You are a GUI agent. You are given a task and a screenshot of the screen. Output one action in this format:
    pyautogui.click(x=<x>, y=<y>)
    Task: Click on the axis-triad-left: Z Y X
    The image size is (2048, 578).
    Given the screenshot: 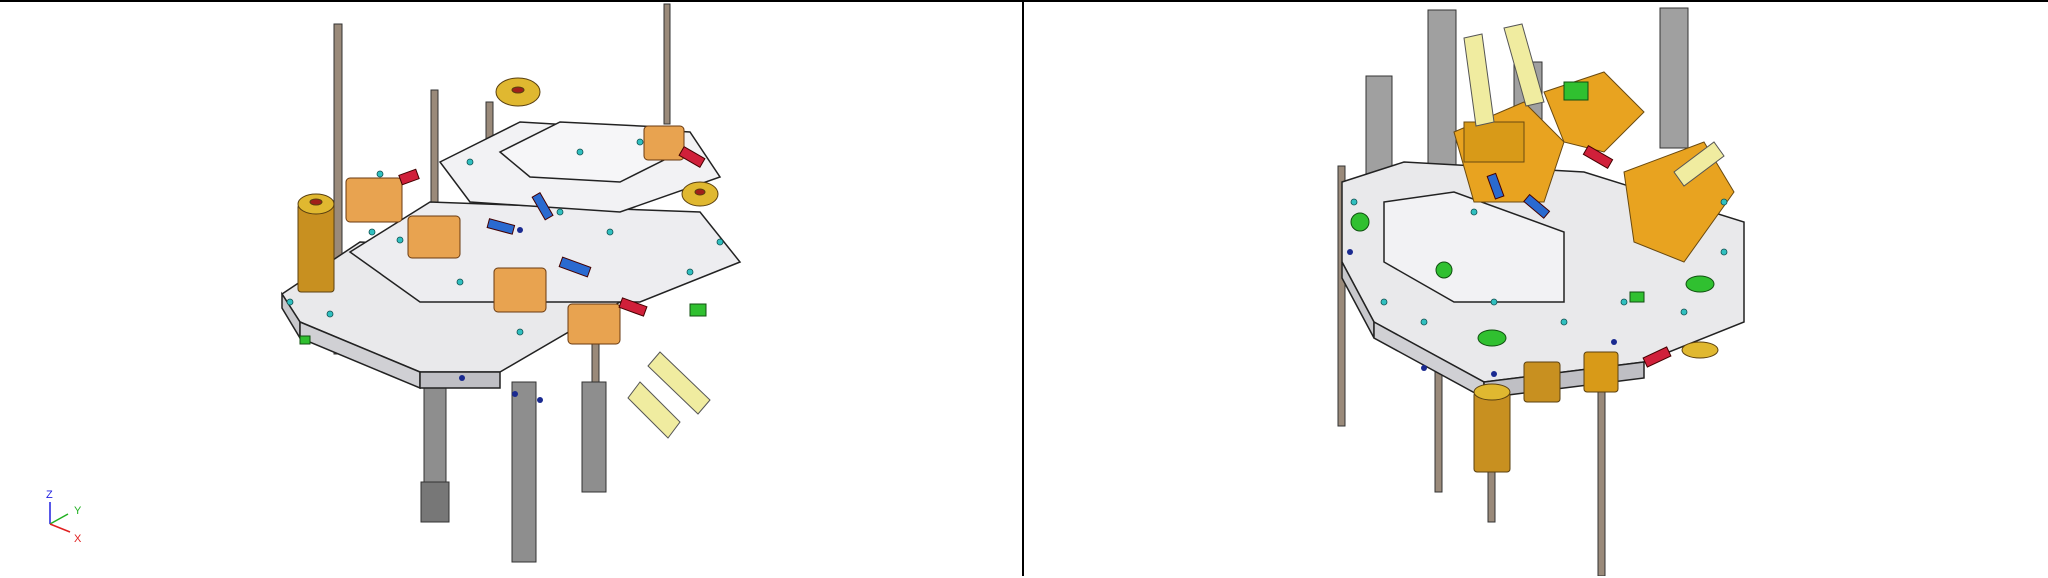 What is the action you would take?
    pyautogui.click(x=64, y=517)
    